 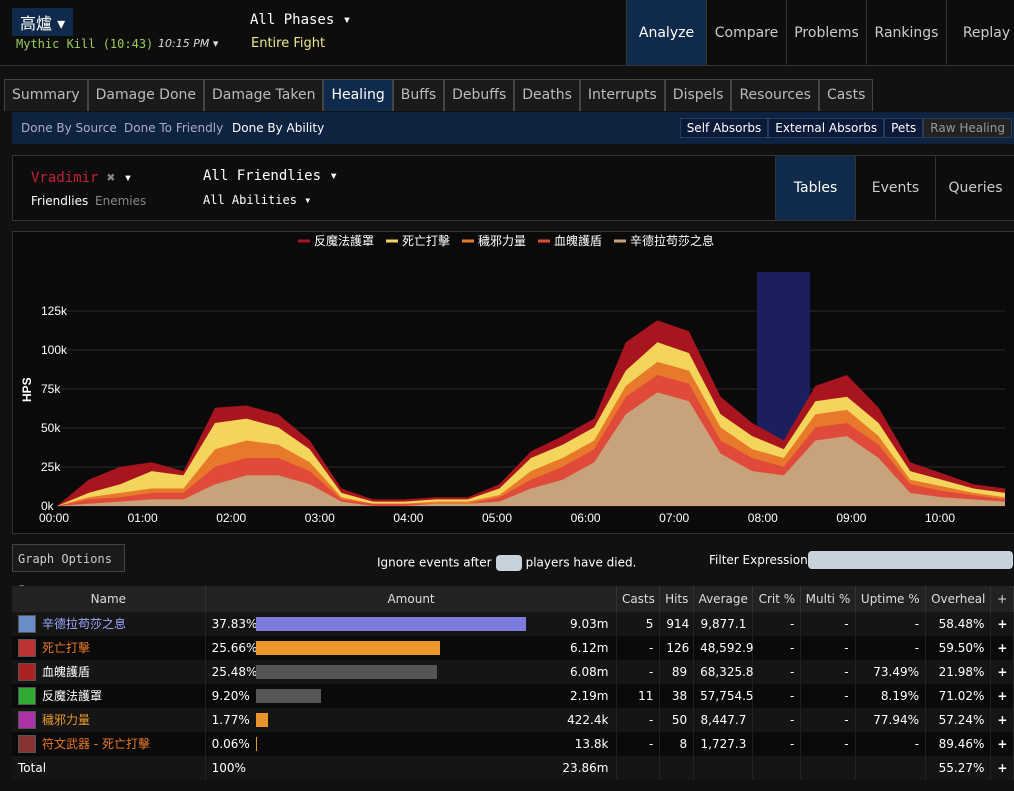 I want to click on subtab-done-to-friendly: Done To Friendly, so click(x=174, y=128).